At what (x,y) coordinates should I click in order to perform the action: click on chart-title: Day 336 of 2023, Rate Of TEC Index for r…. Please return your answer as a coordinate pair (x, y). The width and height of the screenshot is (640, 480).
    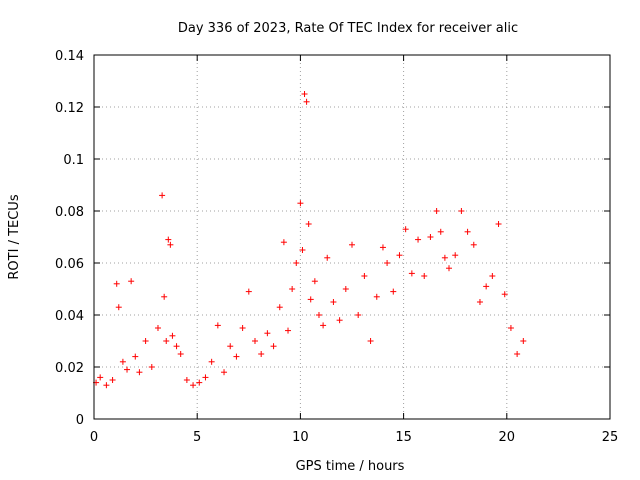
    Looking at the image, I should click on (348, 28).